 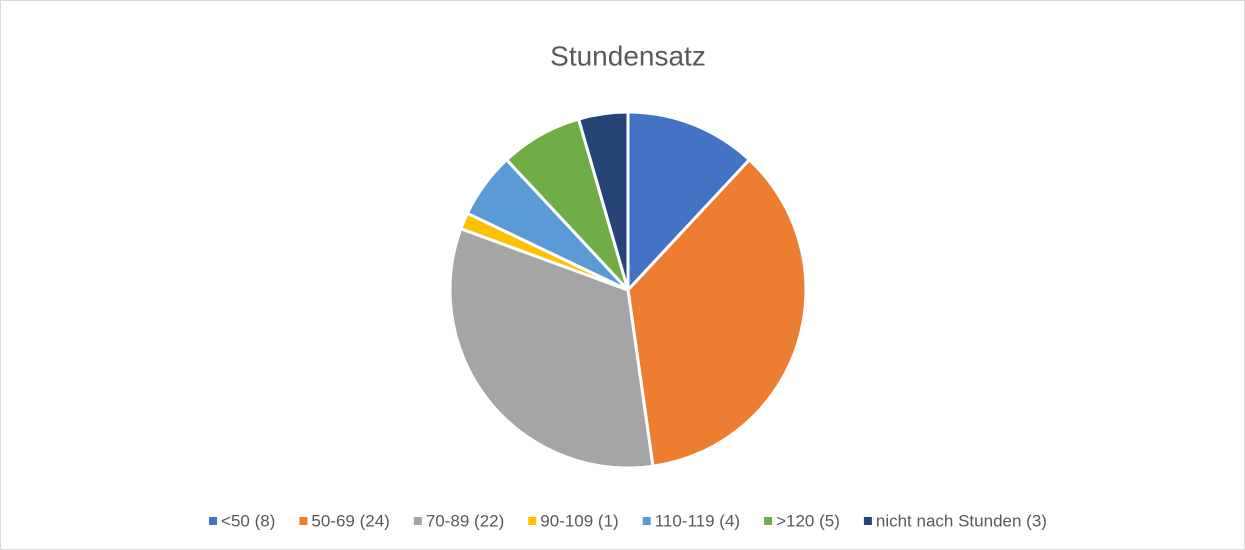 What do you see at coordinates (350, 520) in the screenshot?
I see `legend-label: 50-69 (24)` at bounding box center [350, 520].